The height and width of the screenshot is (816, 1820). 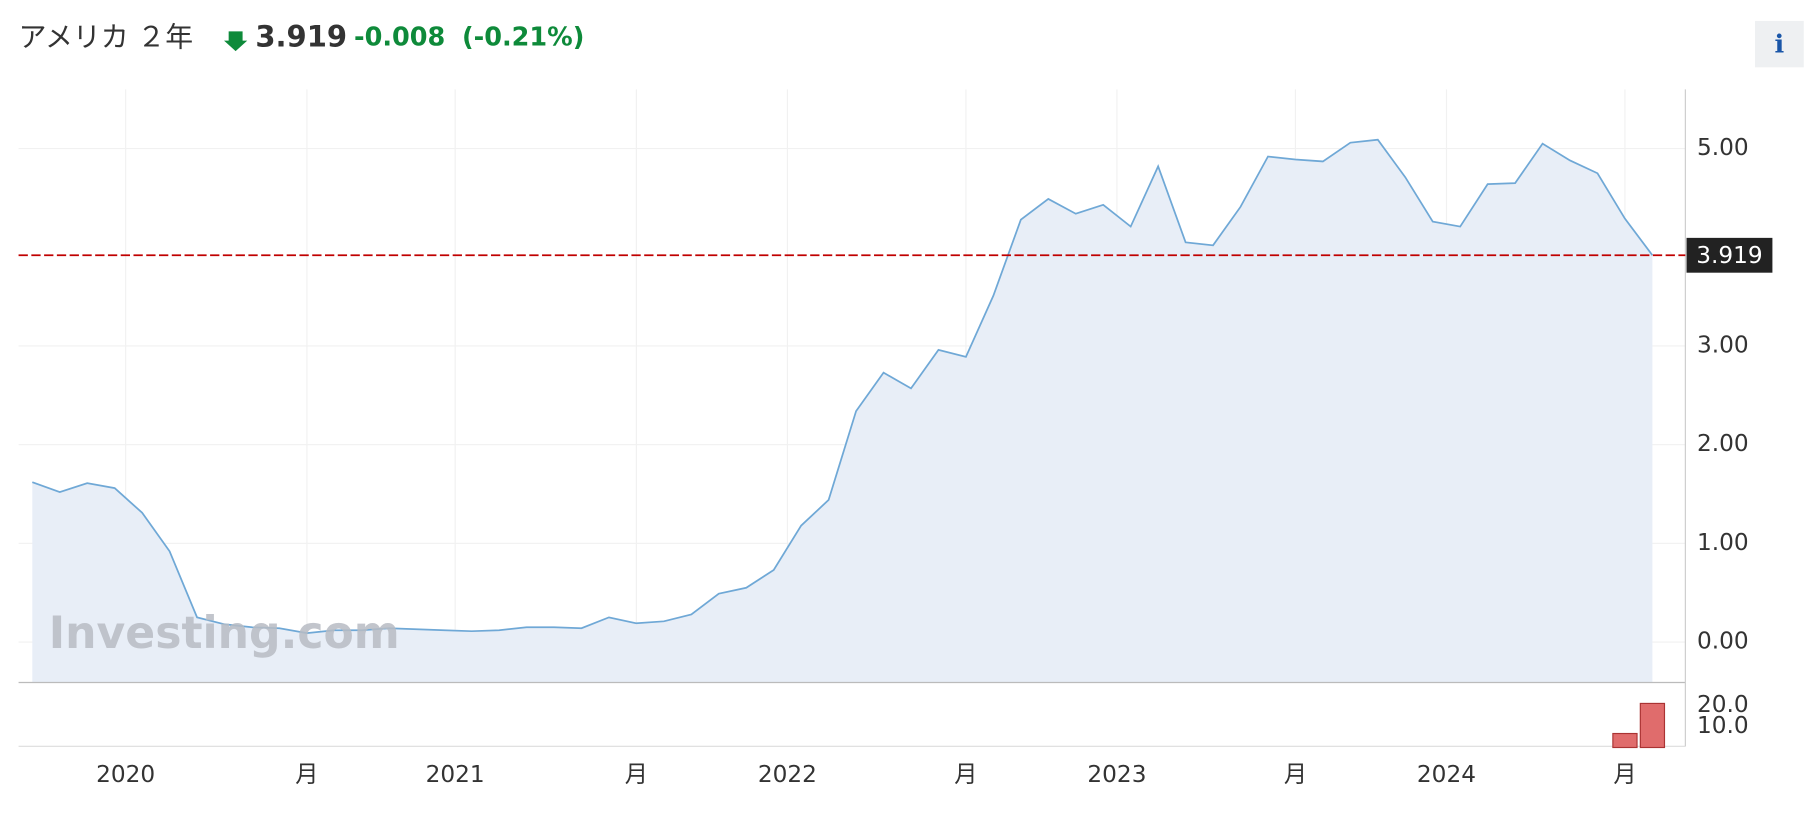 I want to click on x-tick-label: 2023, so click(x=1116, y=774).